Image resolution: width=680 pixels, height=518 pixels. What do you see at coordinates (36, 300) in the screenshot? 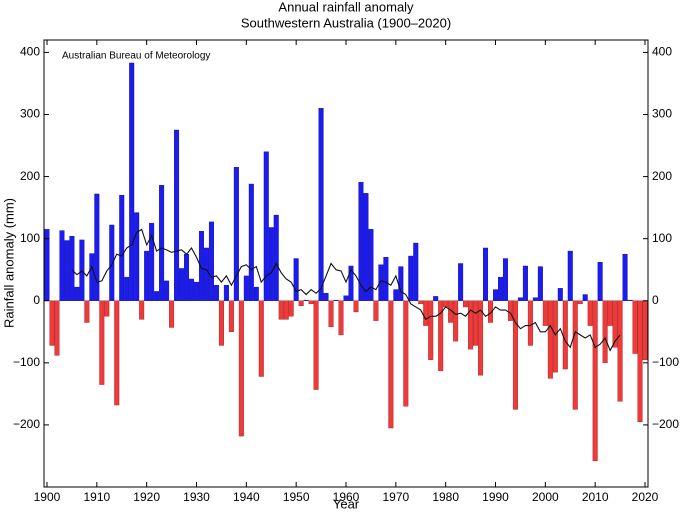
I see `y-tick-label: 0` at bounding box center [36, 300].